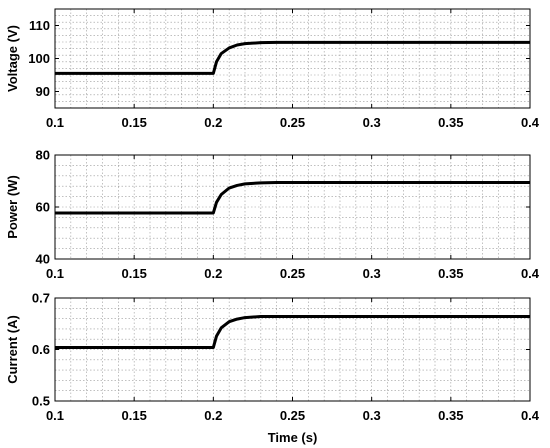 Image resolution: width=550 pixels, height=448 pixels. What do you see at coordinates (43, 91) in the screenshot?
I see `y-tick-label: 90` at bounding box center [43, 91].